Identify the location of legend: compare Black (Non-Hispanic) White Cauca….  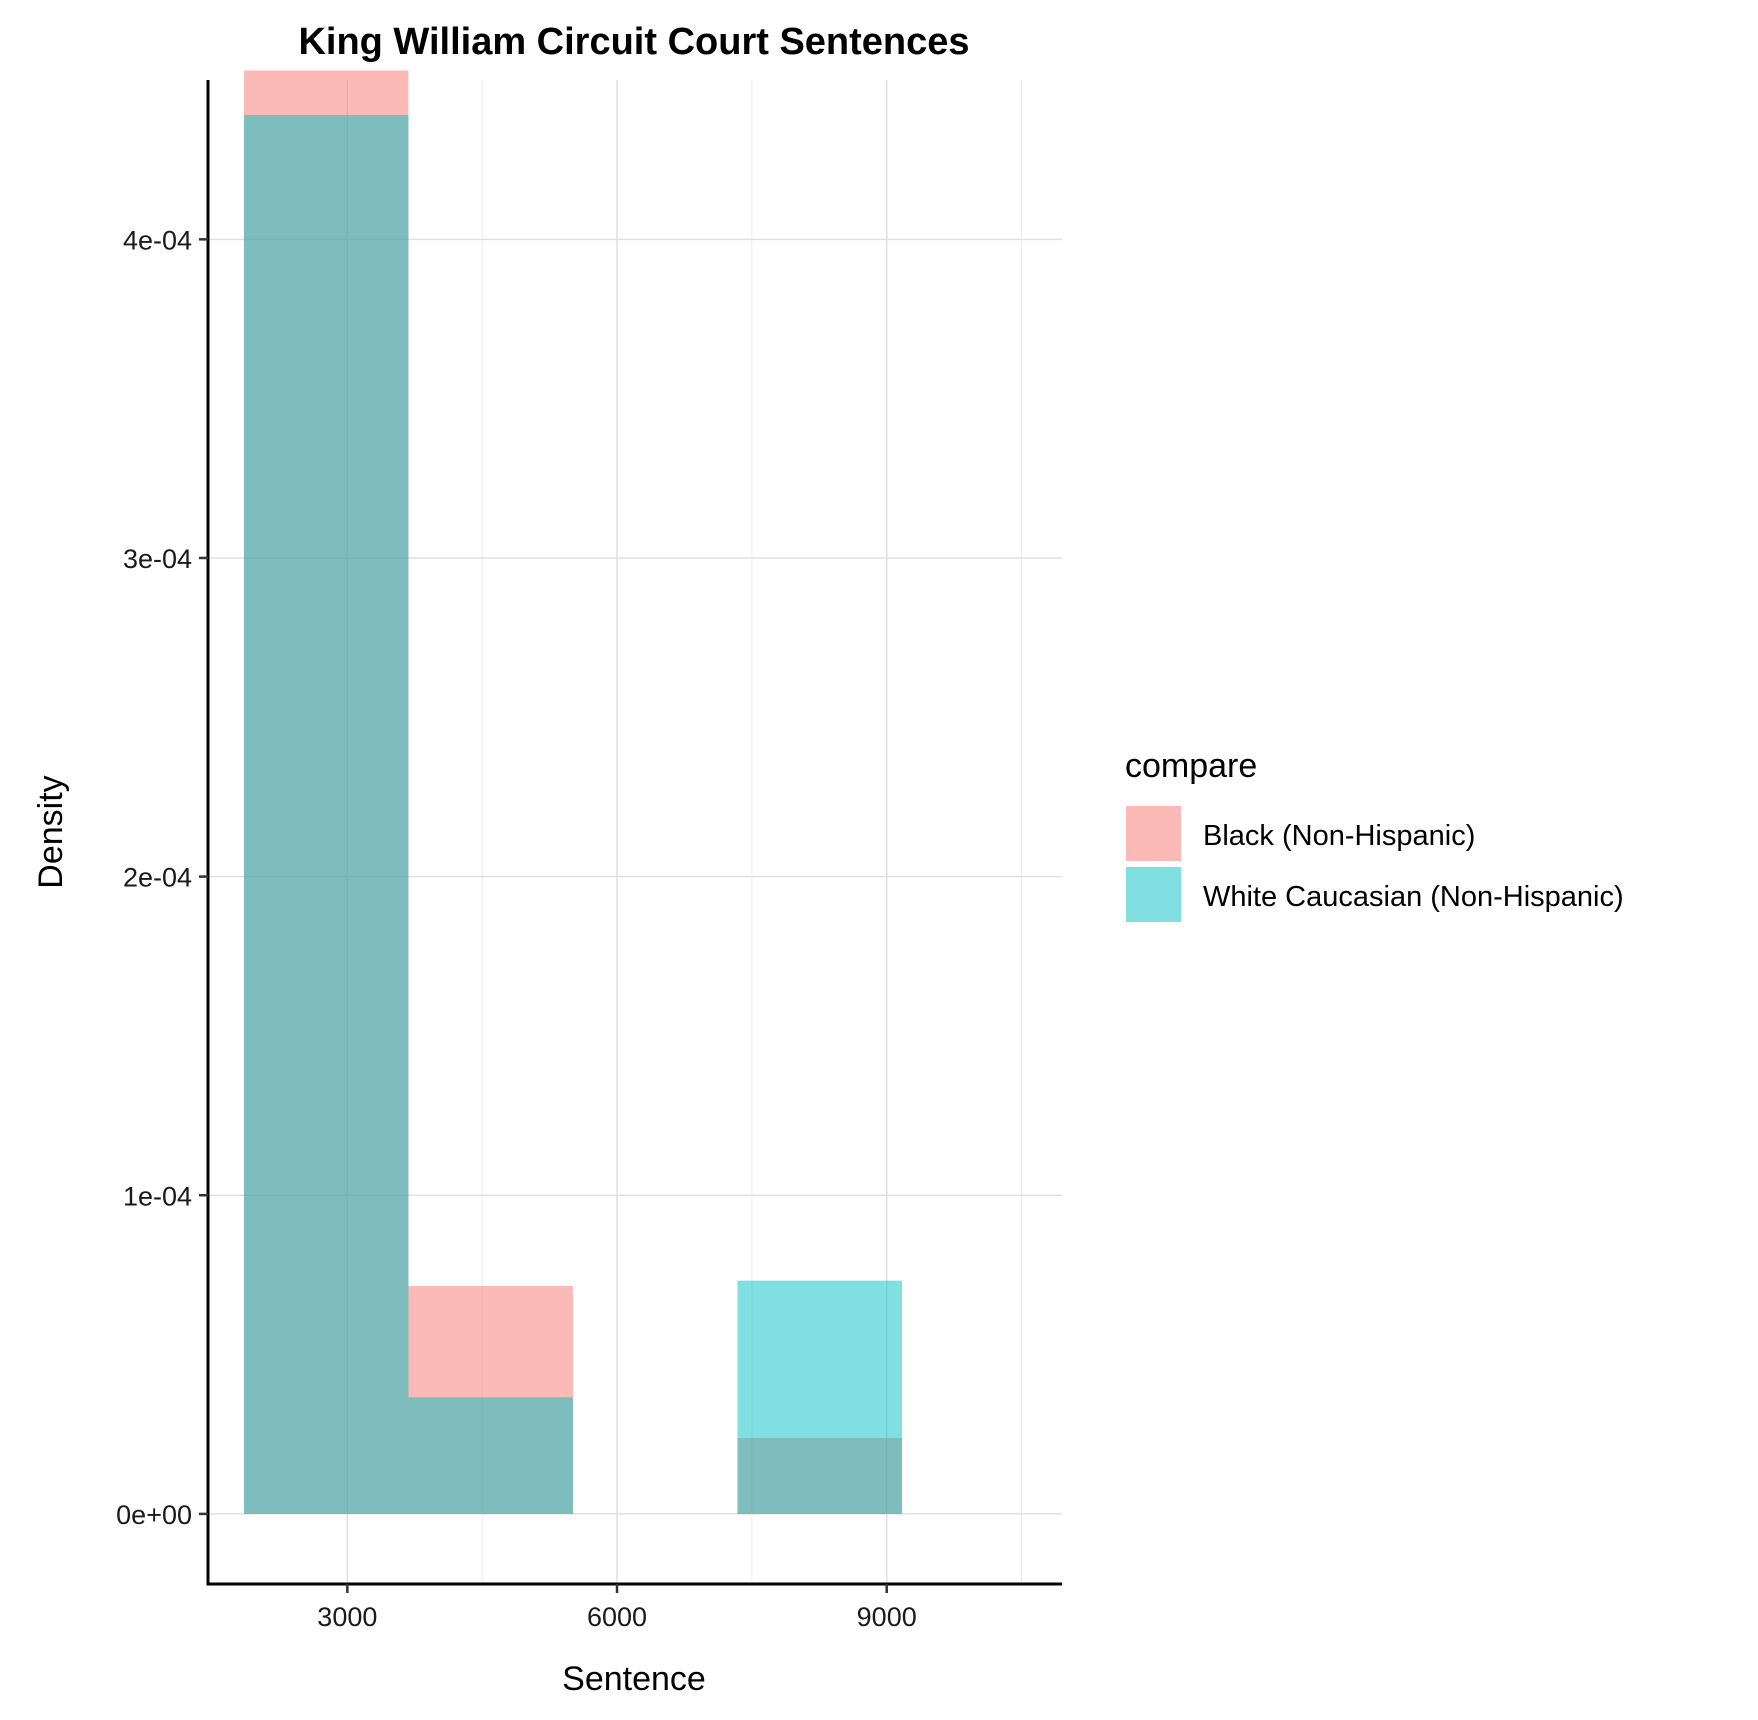
(1374, 834).